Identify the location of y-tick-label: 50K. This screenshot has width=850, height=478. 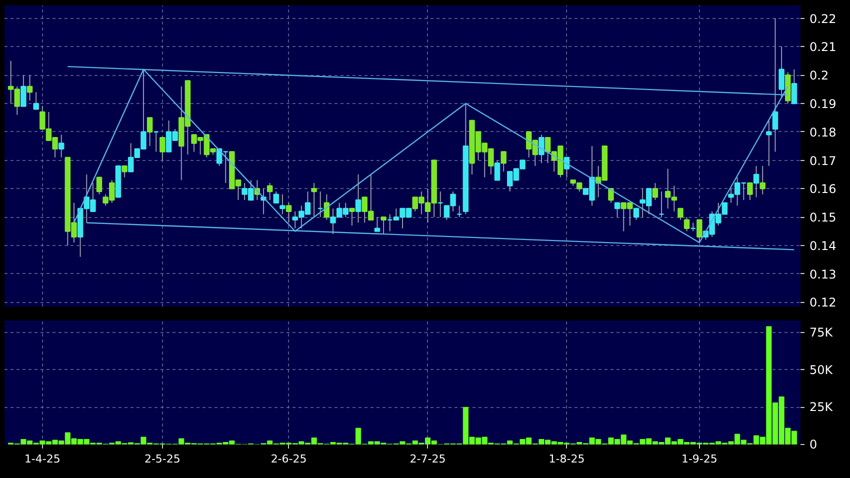
(822, 369).